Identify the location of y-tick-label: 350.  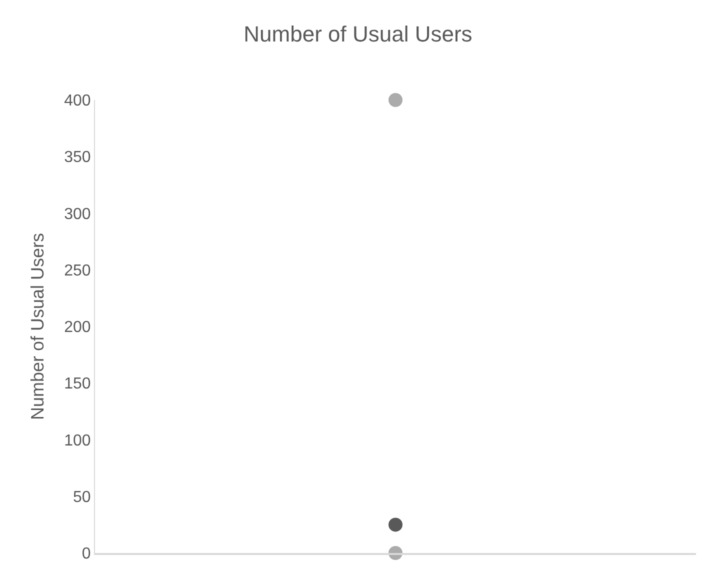
(77, 157).